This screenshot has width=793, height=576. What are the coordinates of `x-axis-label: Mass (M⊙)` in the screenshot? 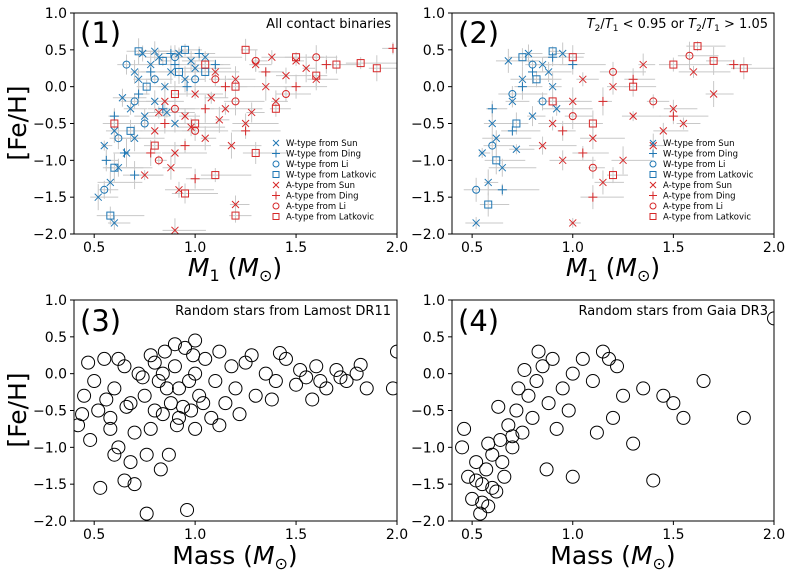 It's located at (612, 557).